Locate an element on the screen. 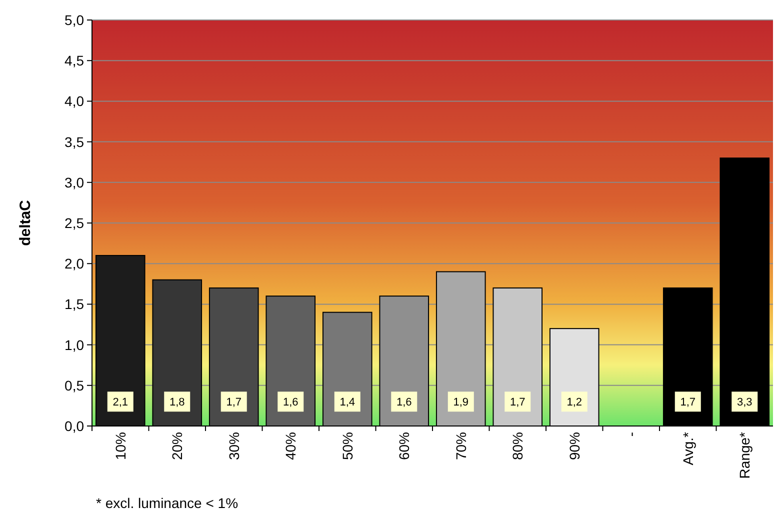  y-tick-label: 0,5 is located at coordinates (74, 385).